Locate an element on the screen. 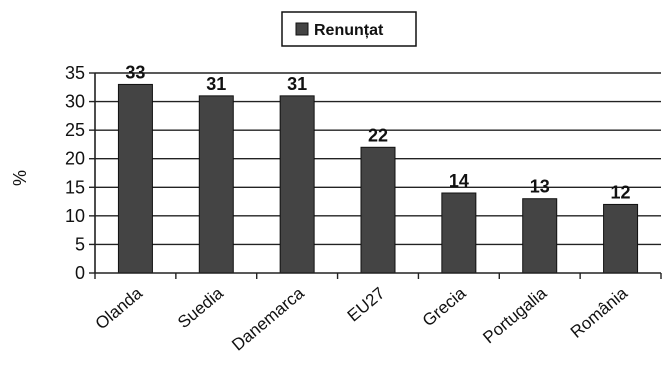  legend: Renunțat is located at coordinates (349, 29).